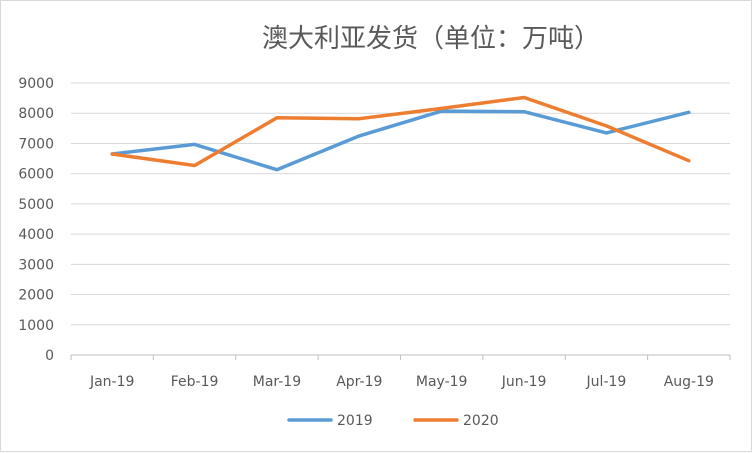  Describe the element at coordinates (442, 382) in the screenshot. I see `x-tick-label: May-19` at that location.